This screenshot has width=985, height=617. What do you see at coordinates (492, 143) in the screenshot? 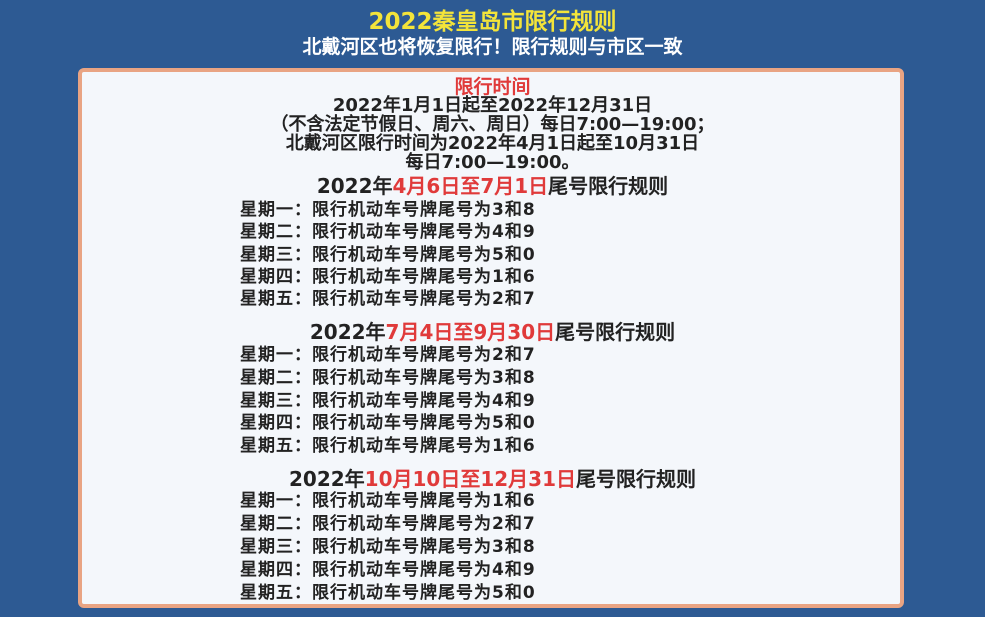
I see `time-line-3: 北戴河区限行时间为2022年4月1日起至10月31日` at bounding box center [492, 143].